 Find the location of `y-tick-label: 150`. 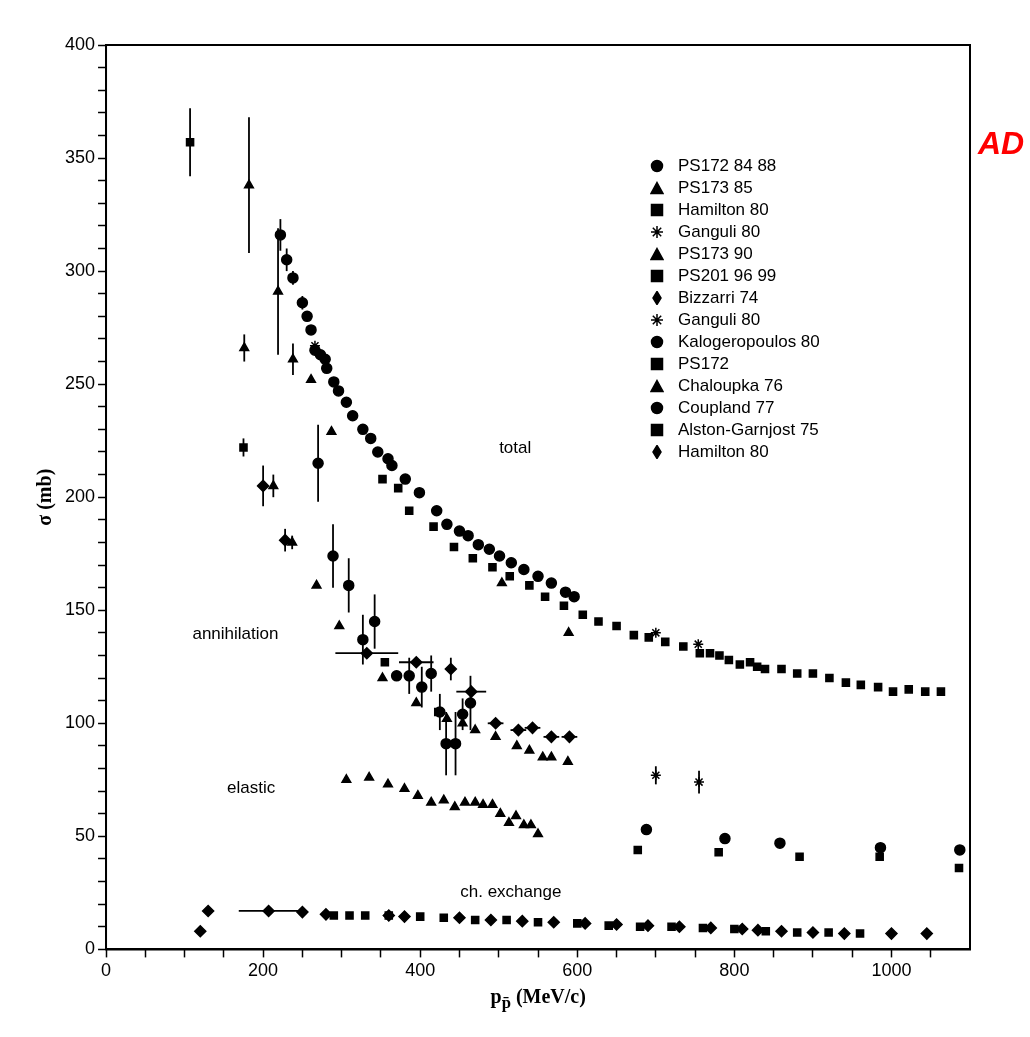

y-tick-label: 150 is located at coordinates (80, 609).